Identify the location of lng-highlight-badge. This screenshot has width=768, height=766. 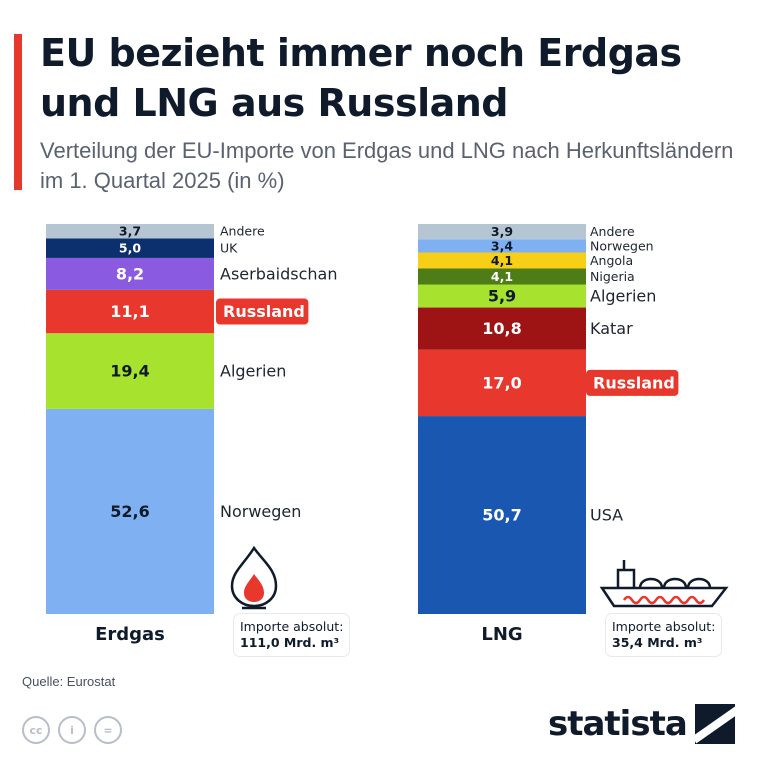
(632, 382).